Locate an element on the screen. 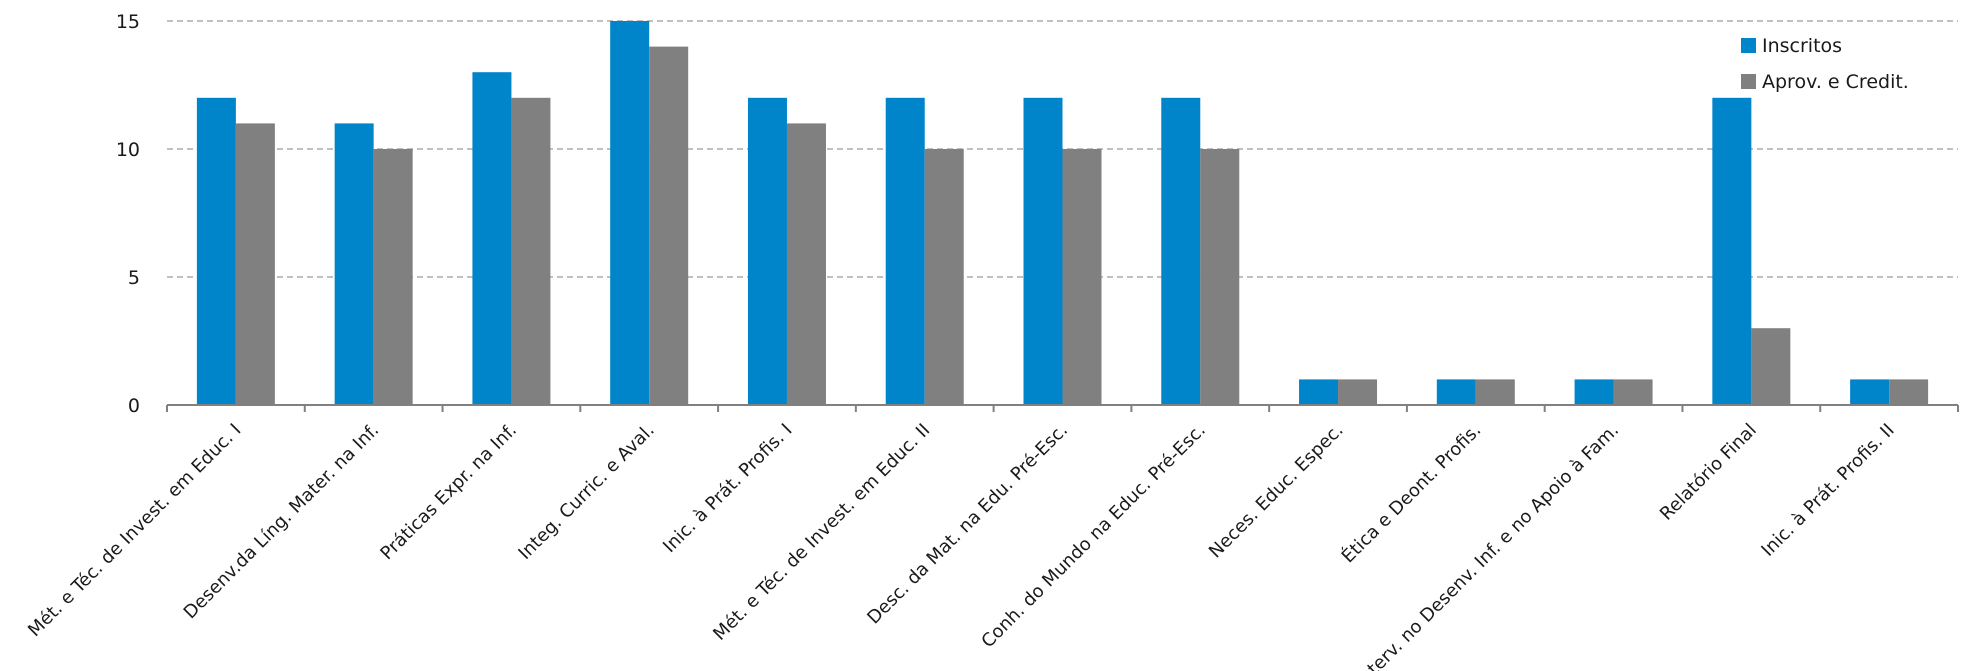 This screenshot has height=671, width=1976. x-axis is located at coordinates (1062, 408).